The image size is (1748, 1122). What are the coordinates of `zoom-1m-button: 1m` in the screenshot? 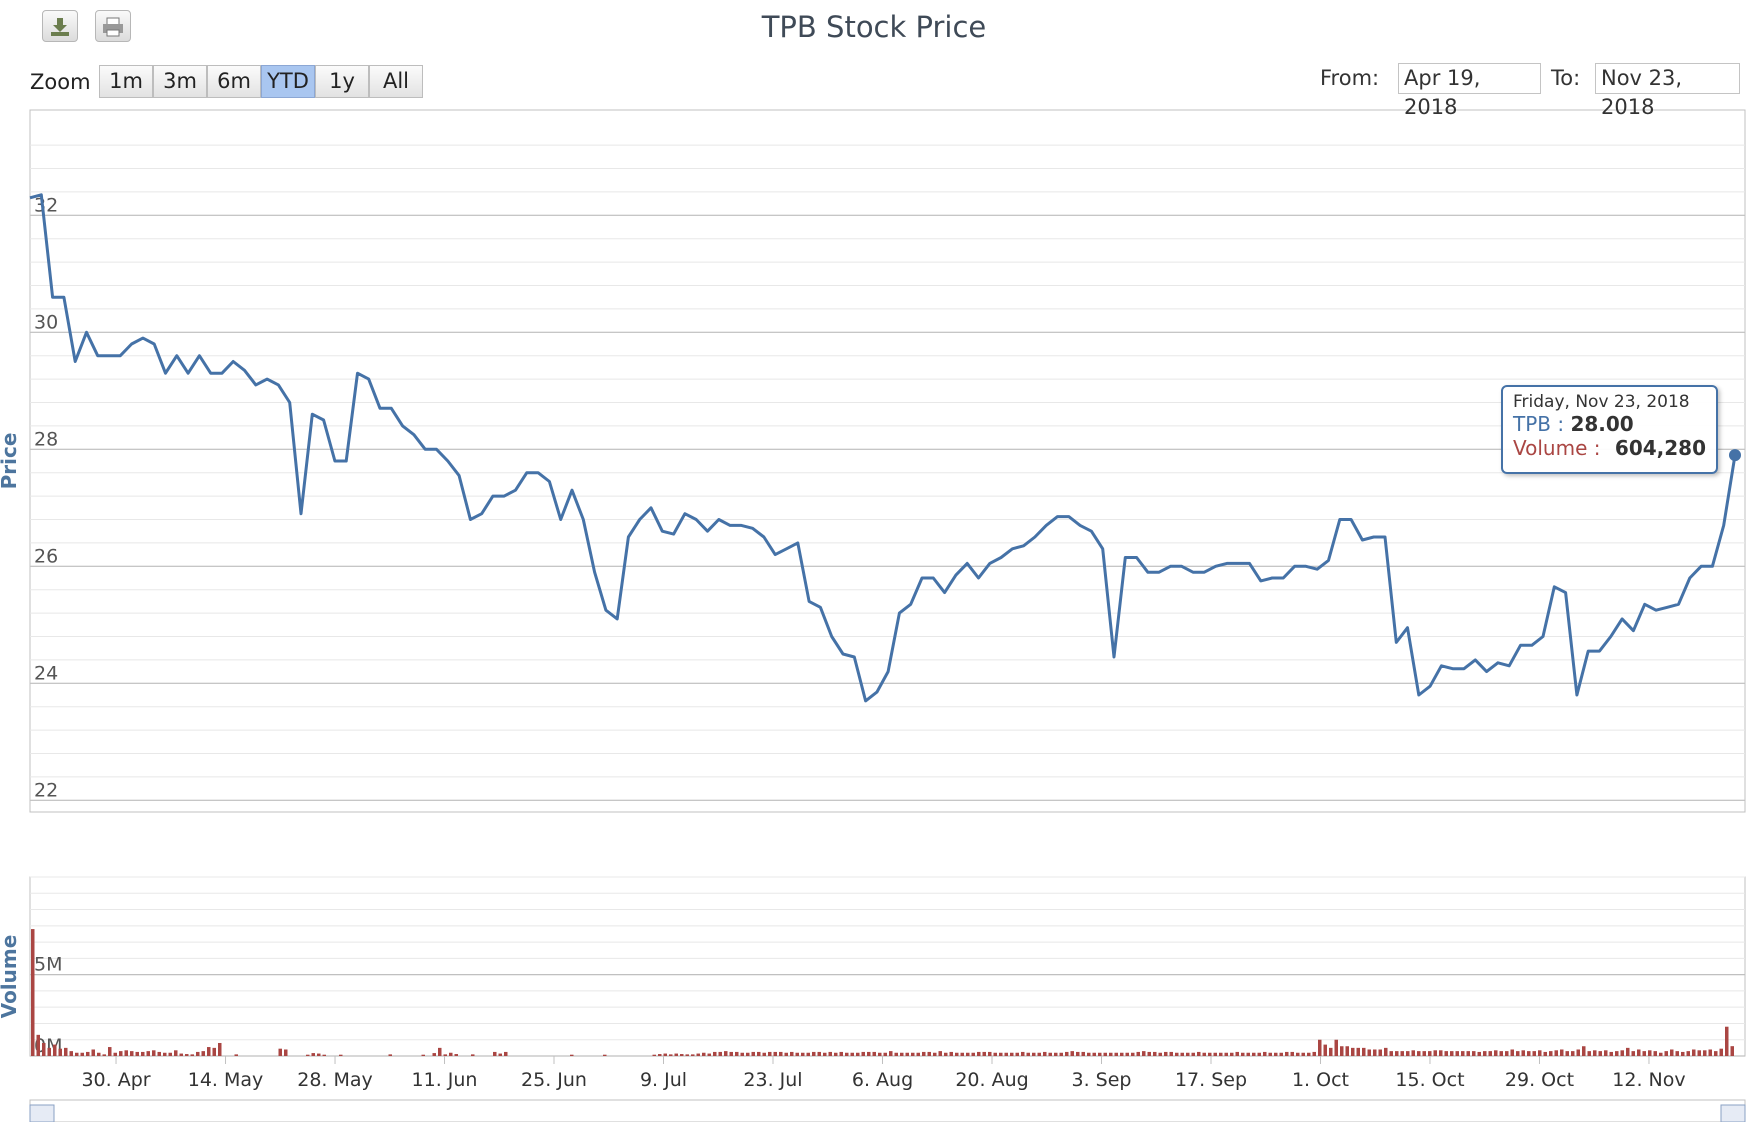 It's located at (126, 81).